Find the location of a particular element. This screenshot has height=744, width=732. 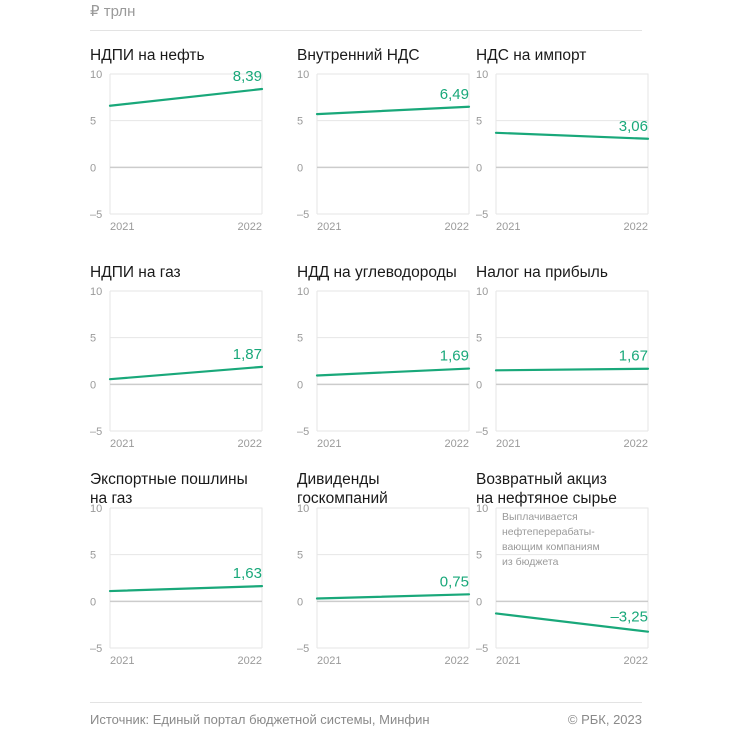

chart-note: нефтеперерабаты- is located at coordinates (548, 532).